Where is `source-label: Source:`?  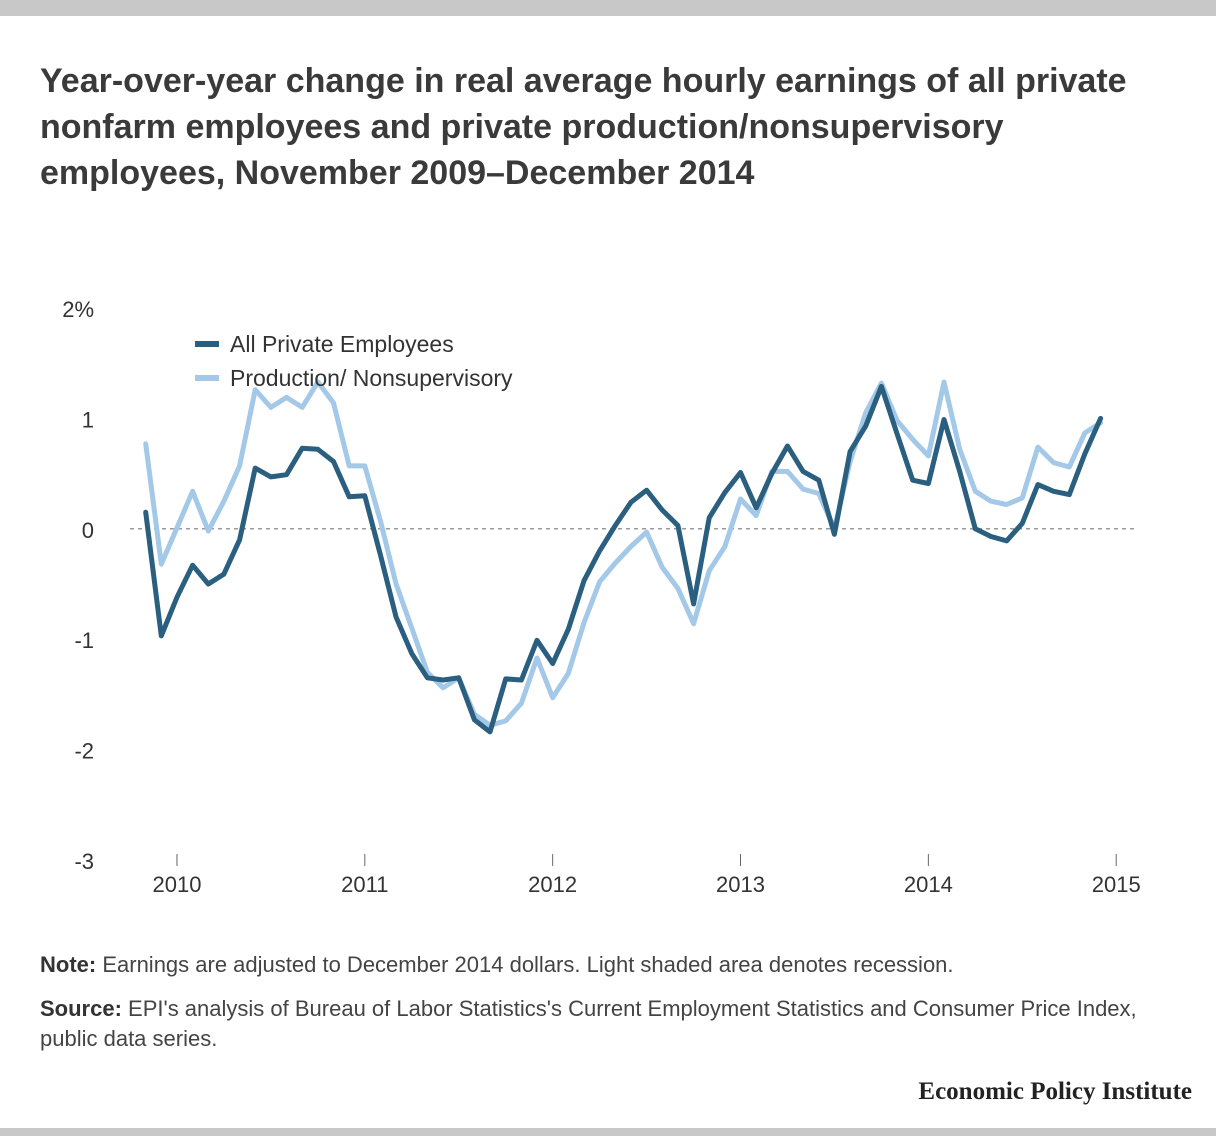
source-label: Source: is located at coordinates (81, 1008).